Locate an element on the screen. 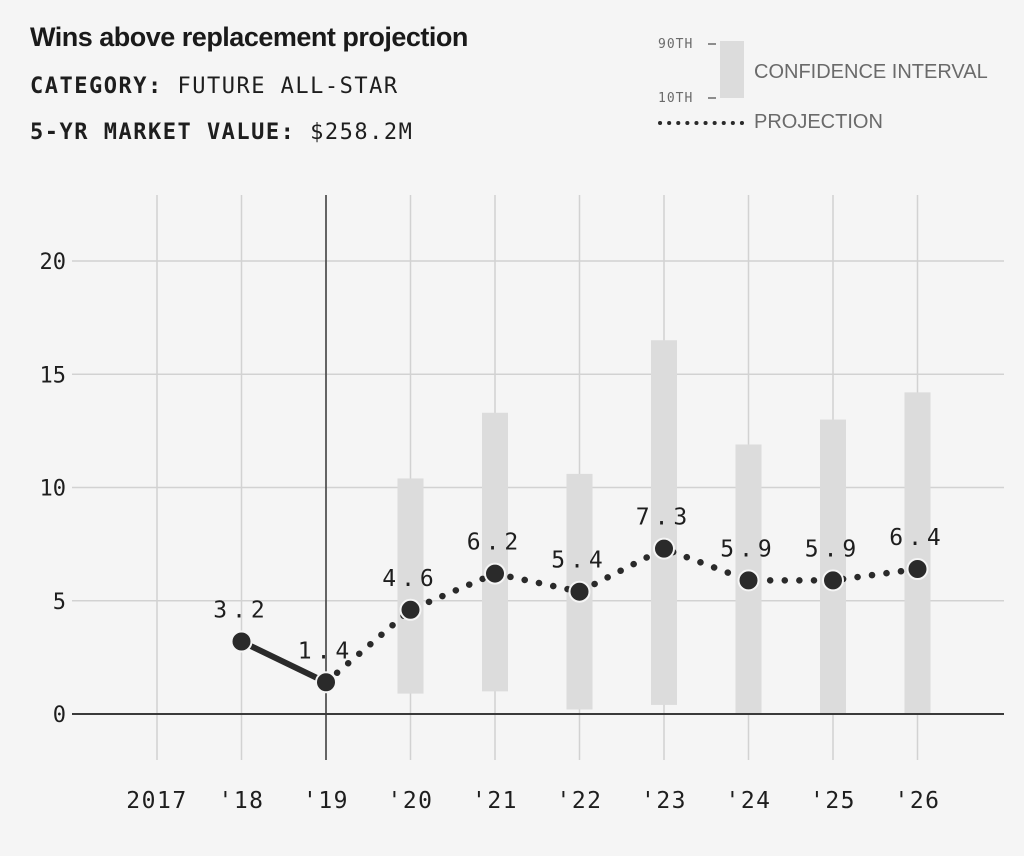 Image resolution: width=1024 pixels, height=856 pixels. market-value-label: 5-YR MARKET VALUE: is located at coordinates (163, 132).